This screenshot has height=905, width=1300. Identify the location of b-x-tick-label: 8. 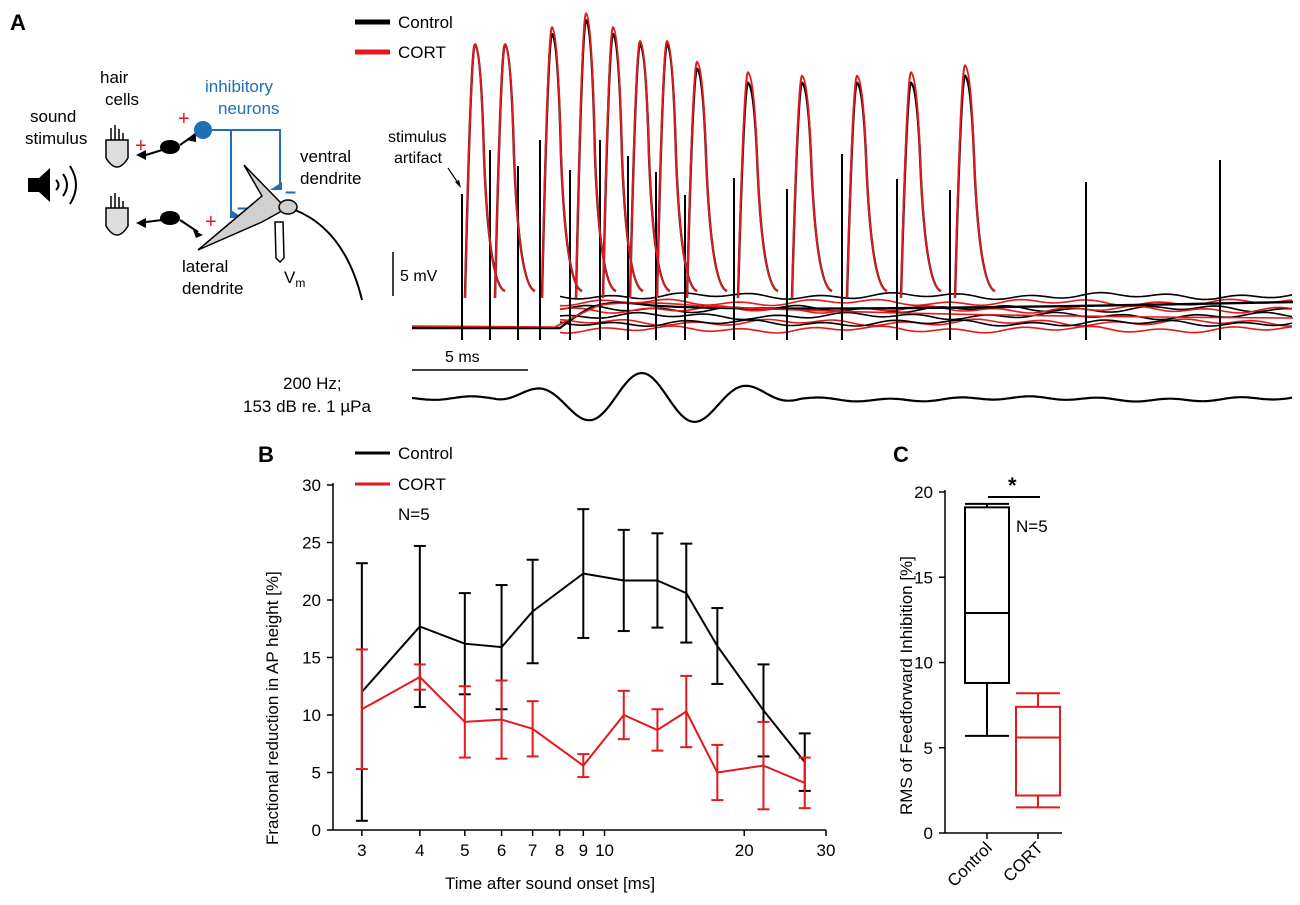
(559, 850).